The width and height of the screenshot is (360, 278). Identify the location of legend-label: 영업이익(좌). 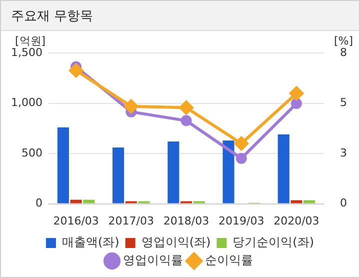
(176, 242).